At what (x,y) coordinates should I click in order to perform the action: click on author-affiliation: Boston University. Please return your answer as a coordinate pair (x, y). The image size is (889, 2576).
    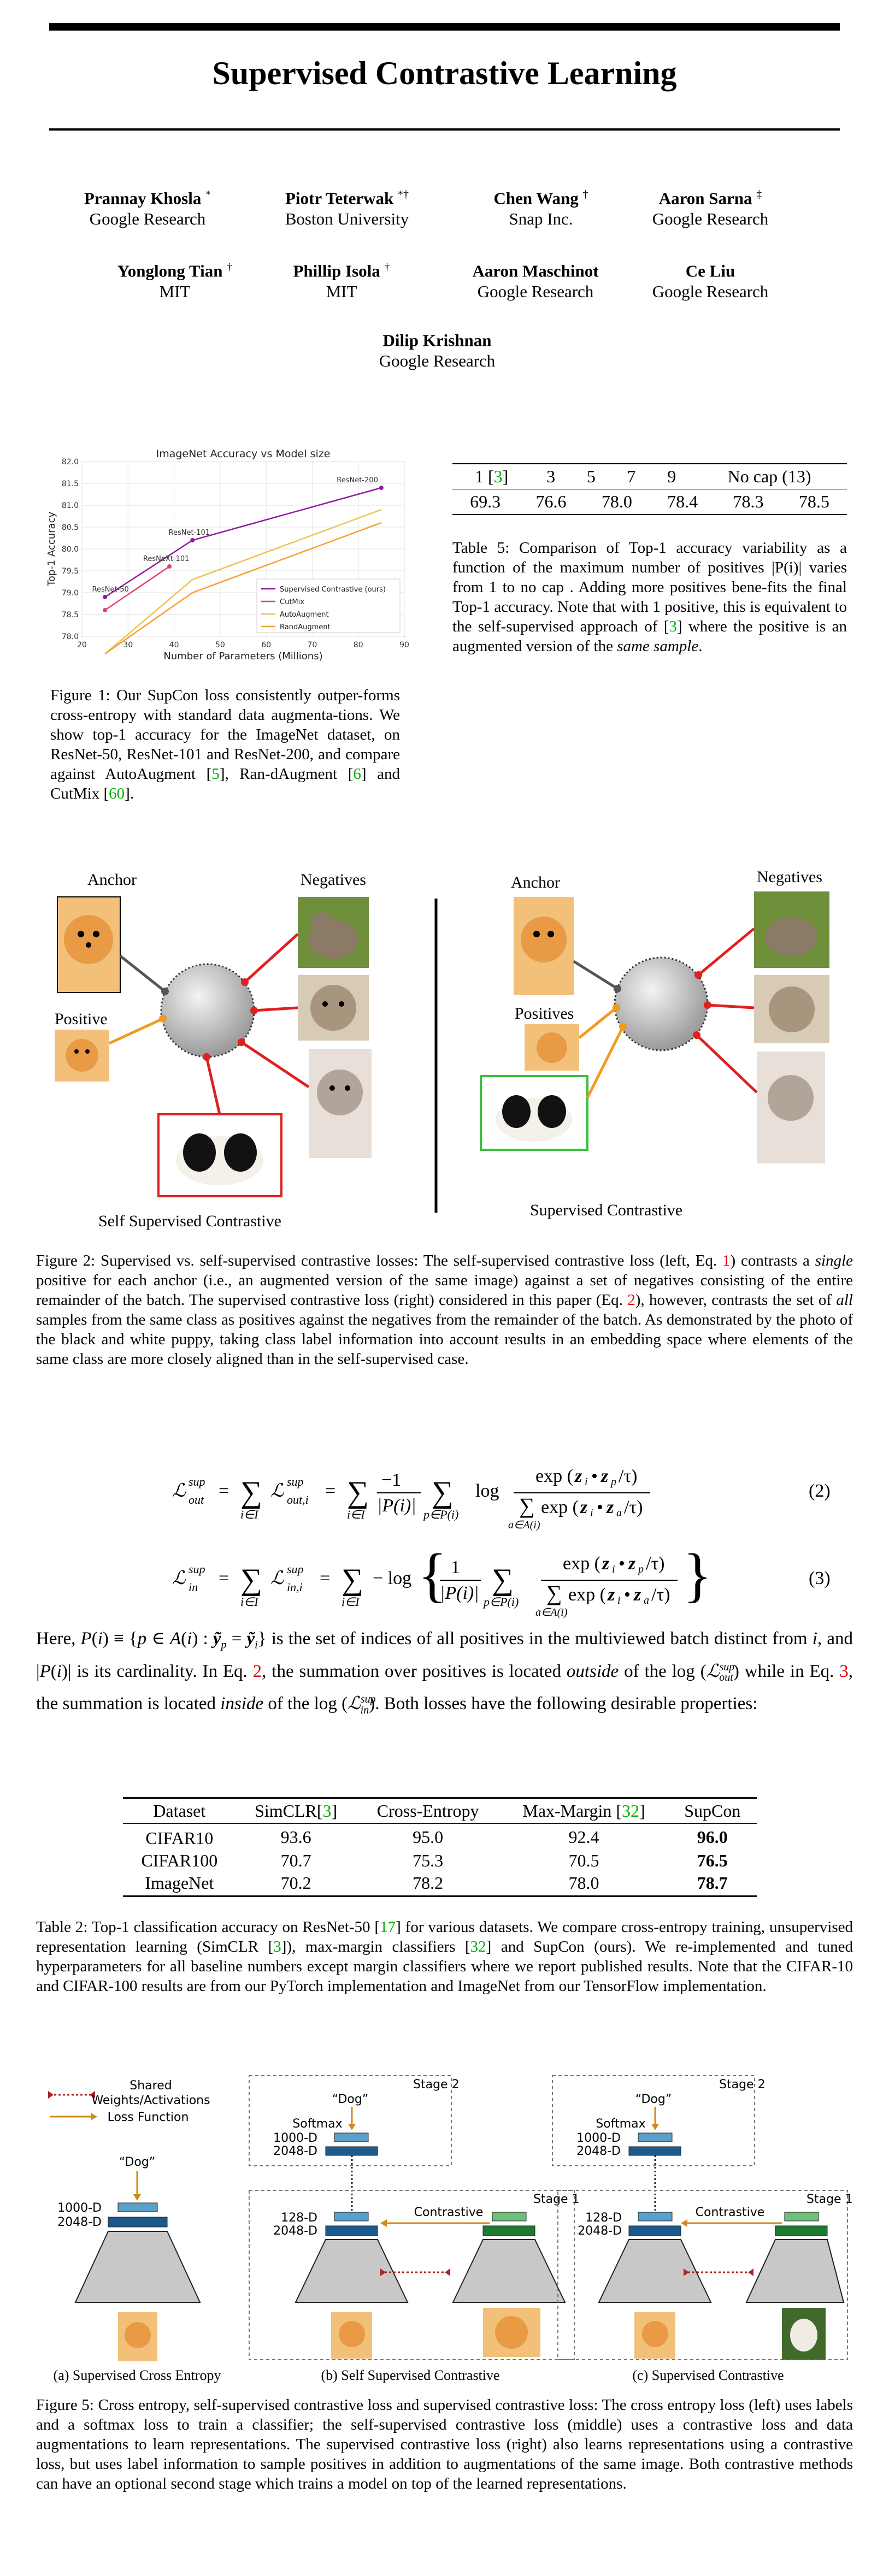
    Looking at the image, I should click on (347, 219).